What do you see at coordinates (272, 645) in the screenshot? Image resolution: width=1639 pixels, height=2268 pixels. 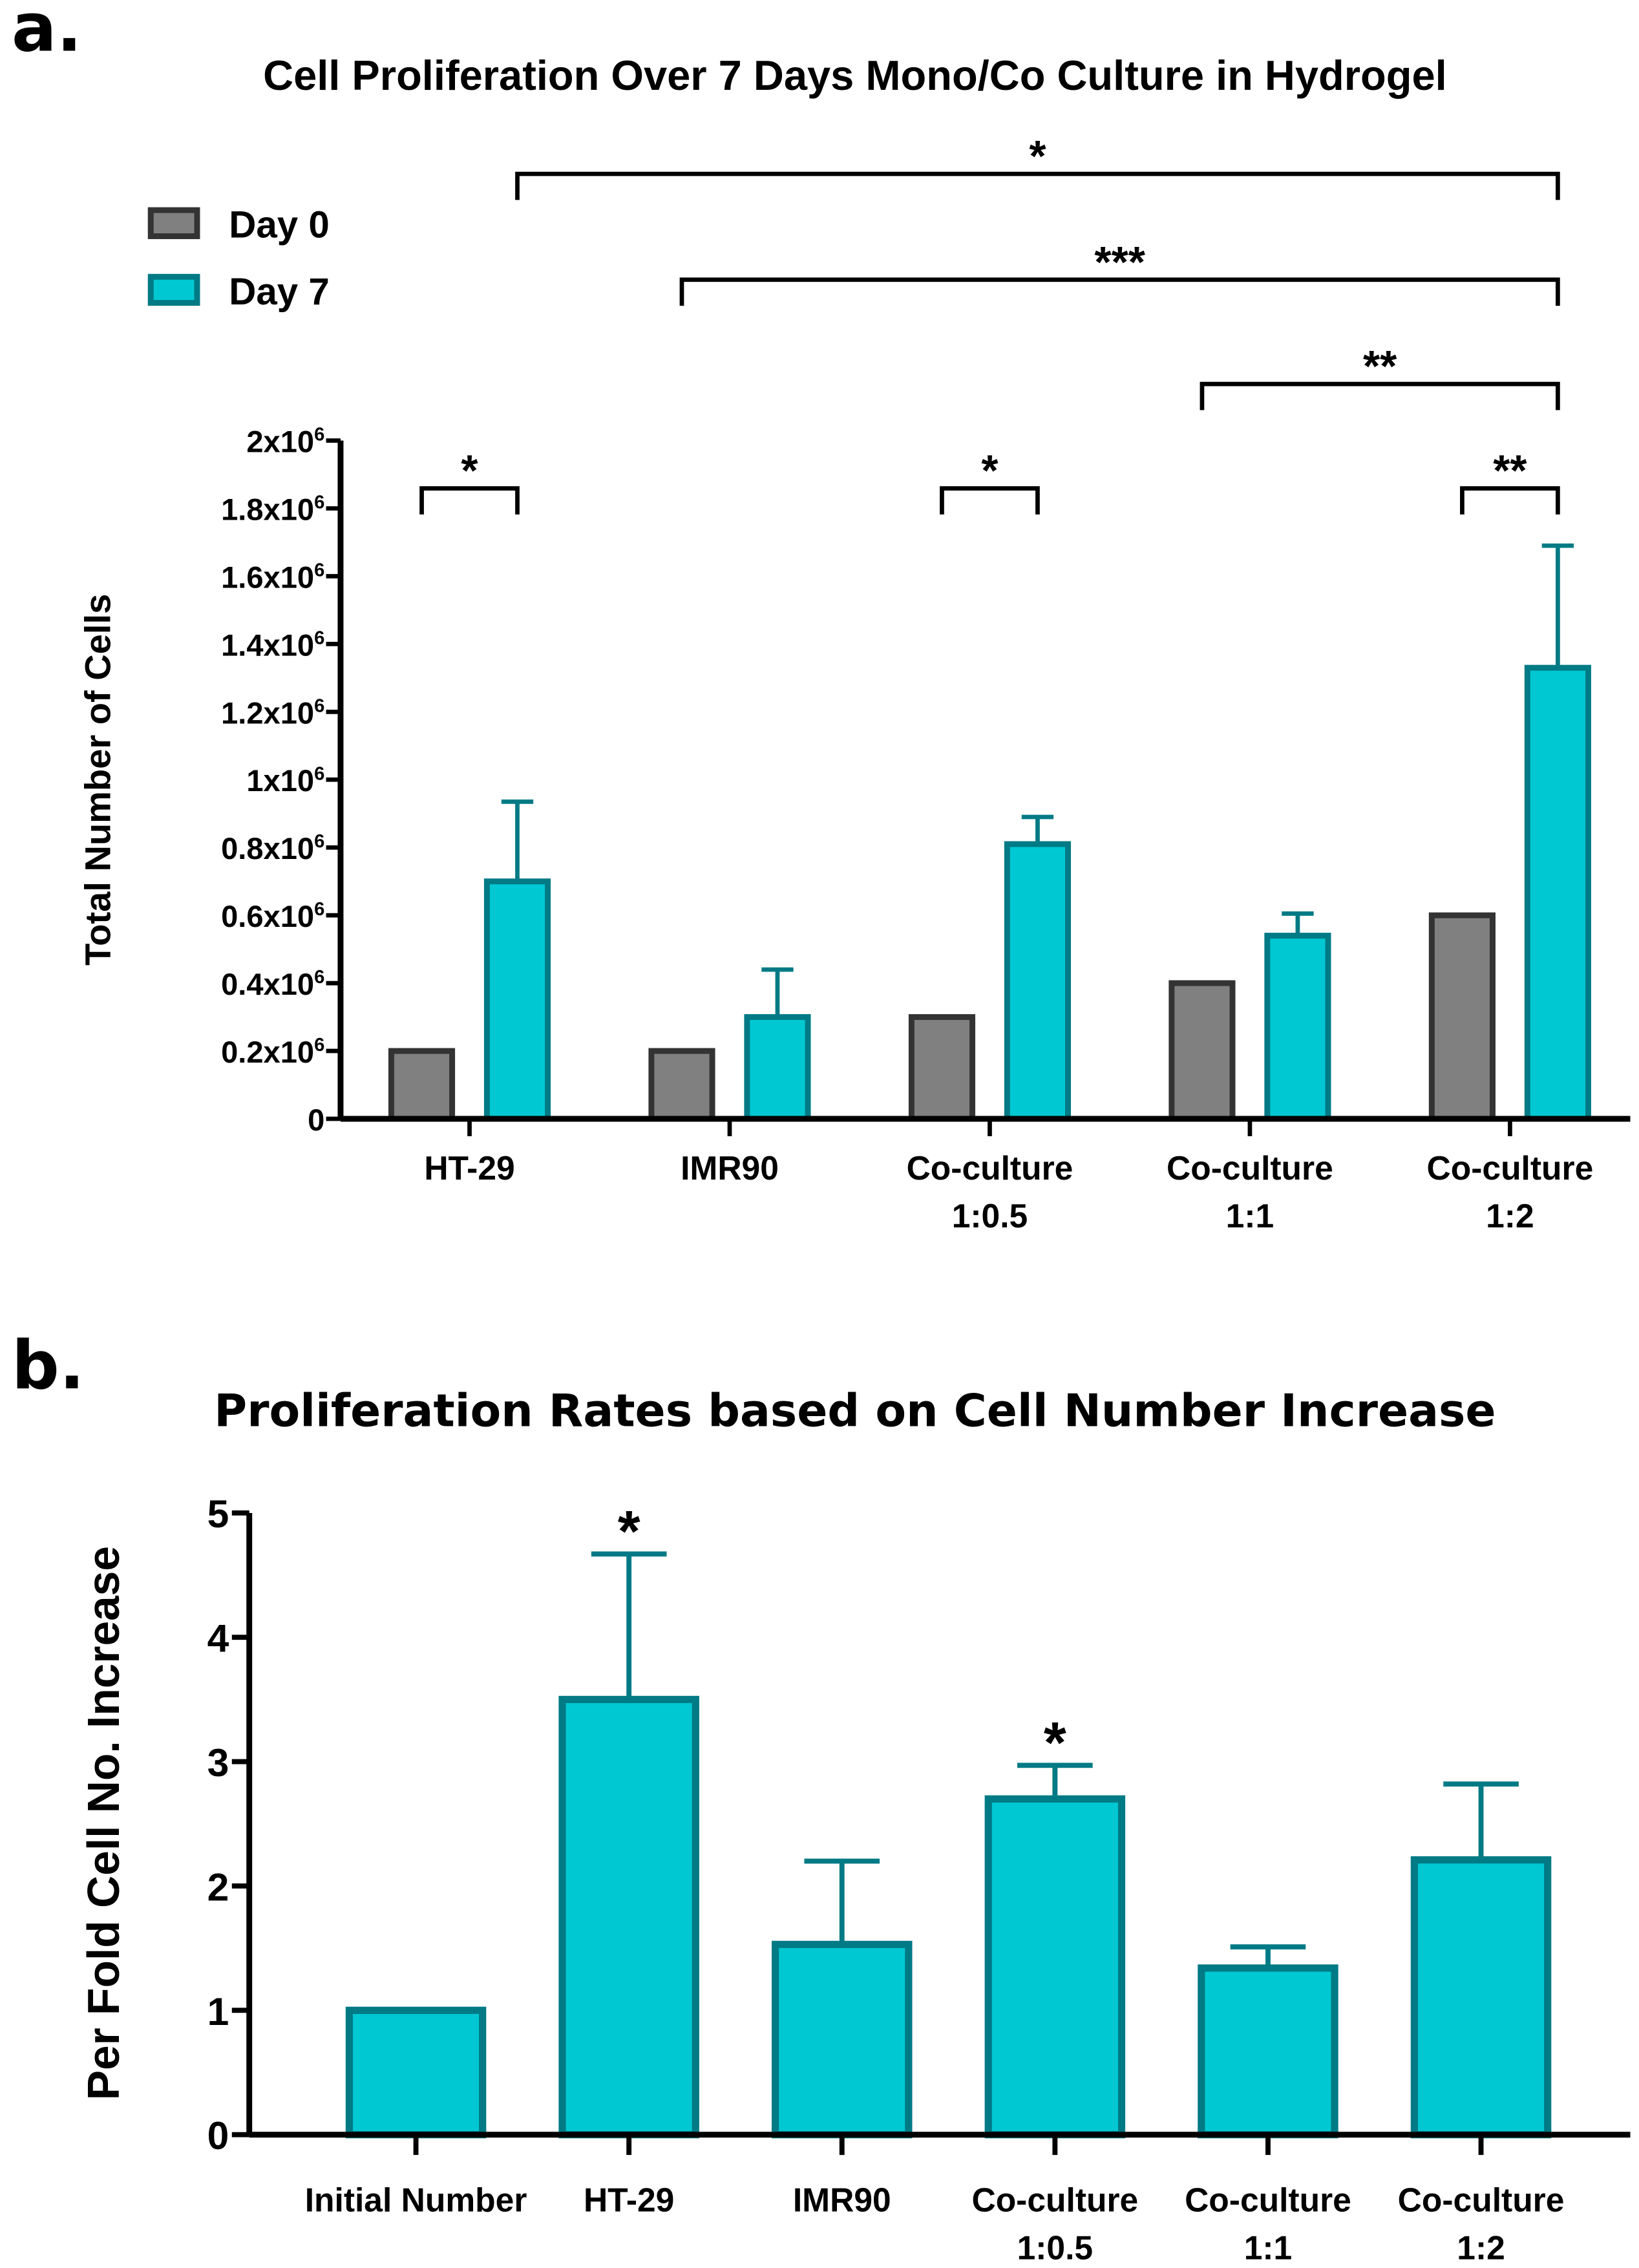 I see `y-tick-label: 1.4x106` at bounding box center [272, 645].